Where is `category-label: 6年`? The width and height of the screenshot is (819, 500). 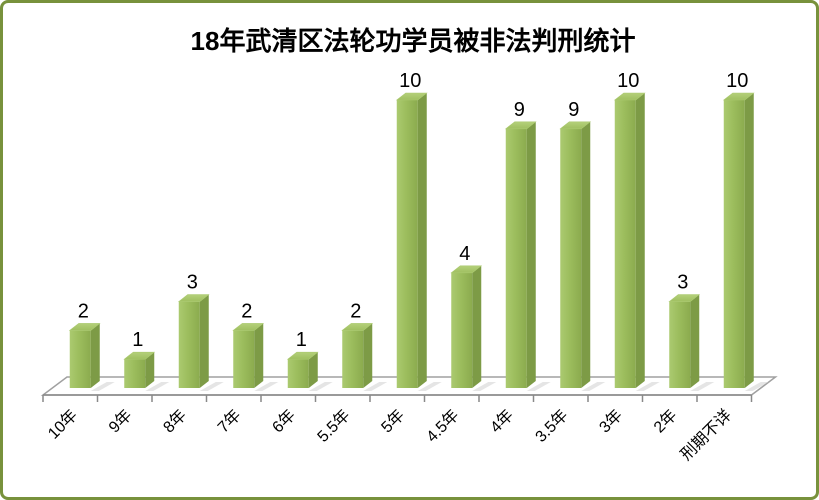
category-label: 6年 is located at coordinates (284, 421).